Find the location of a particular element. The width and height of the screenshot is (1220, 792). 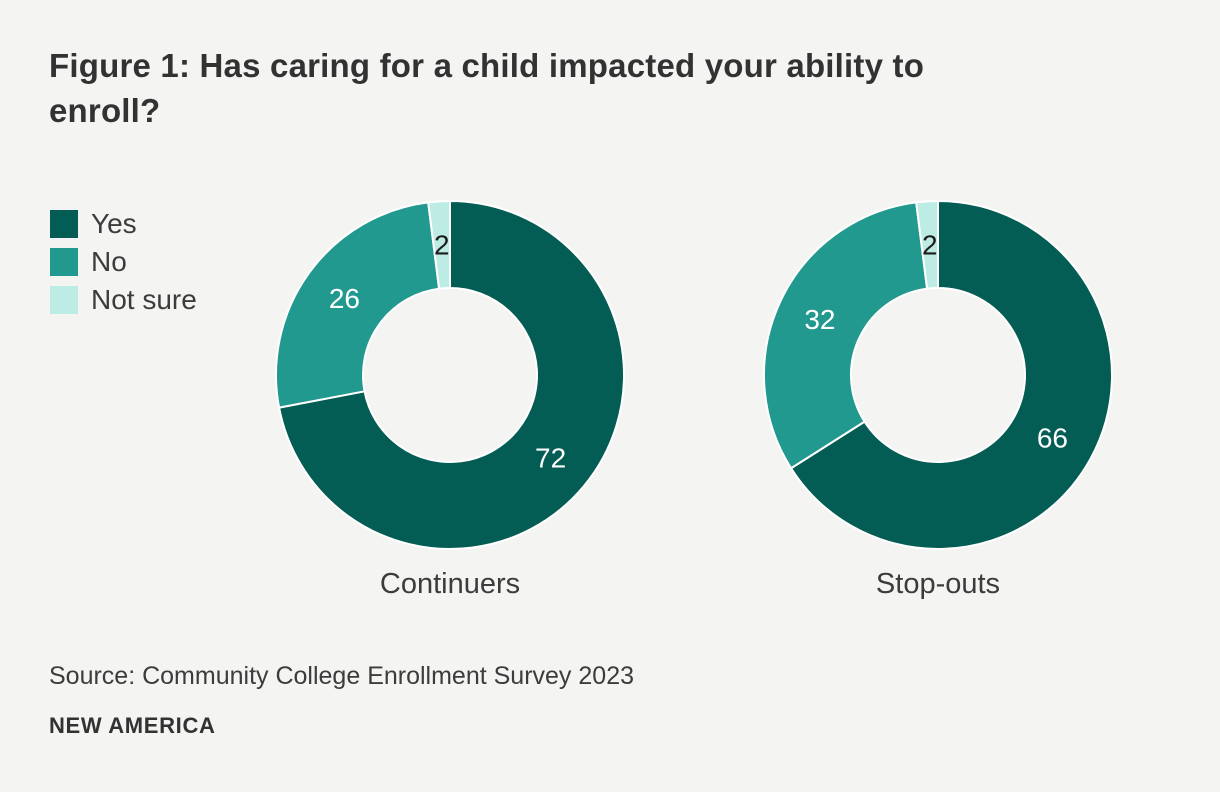

legend-label-yes: Yes is located at coordinates (114, 223).